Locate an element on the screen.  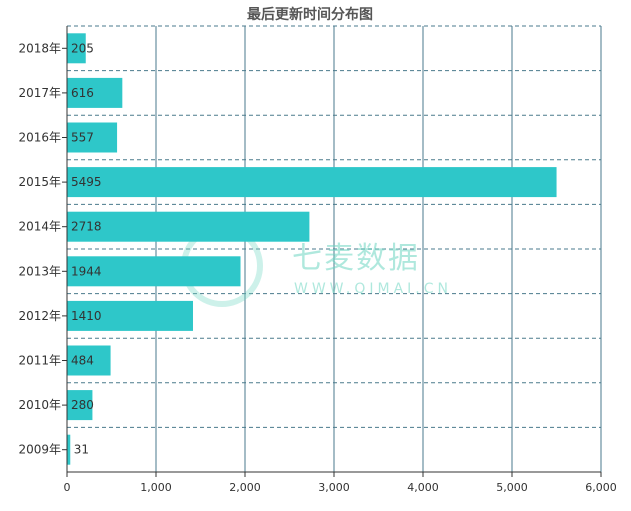
x-tick-label: 3,000 is located at coordinates (334, 487).